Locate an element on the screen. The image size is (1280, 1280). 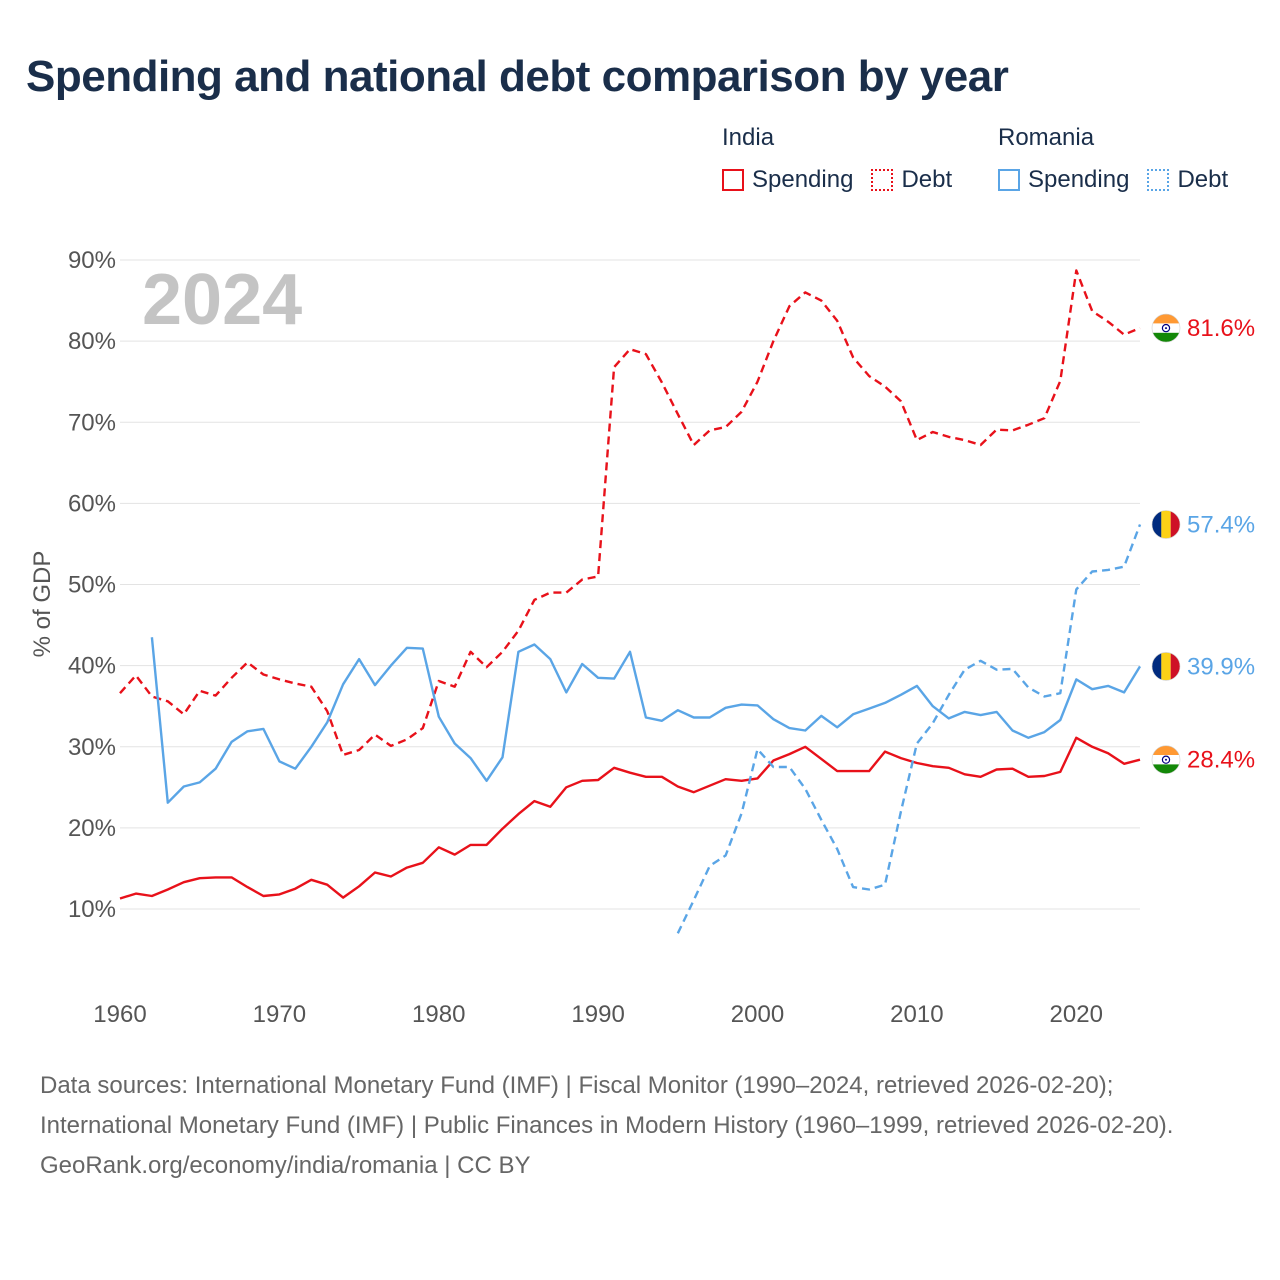
series-line-india-spending is located at coordinates (630, 818).